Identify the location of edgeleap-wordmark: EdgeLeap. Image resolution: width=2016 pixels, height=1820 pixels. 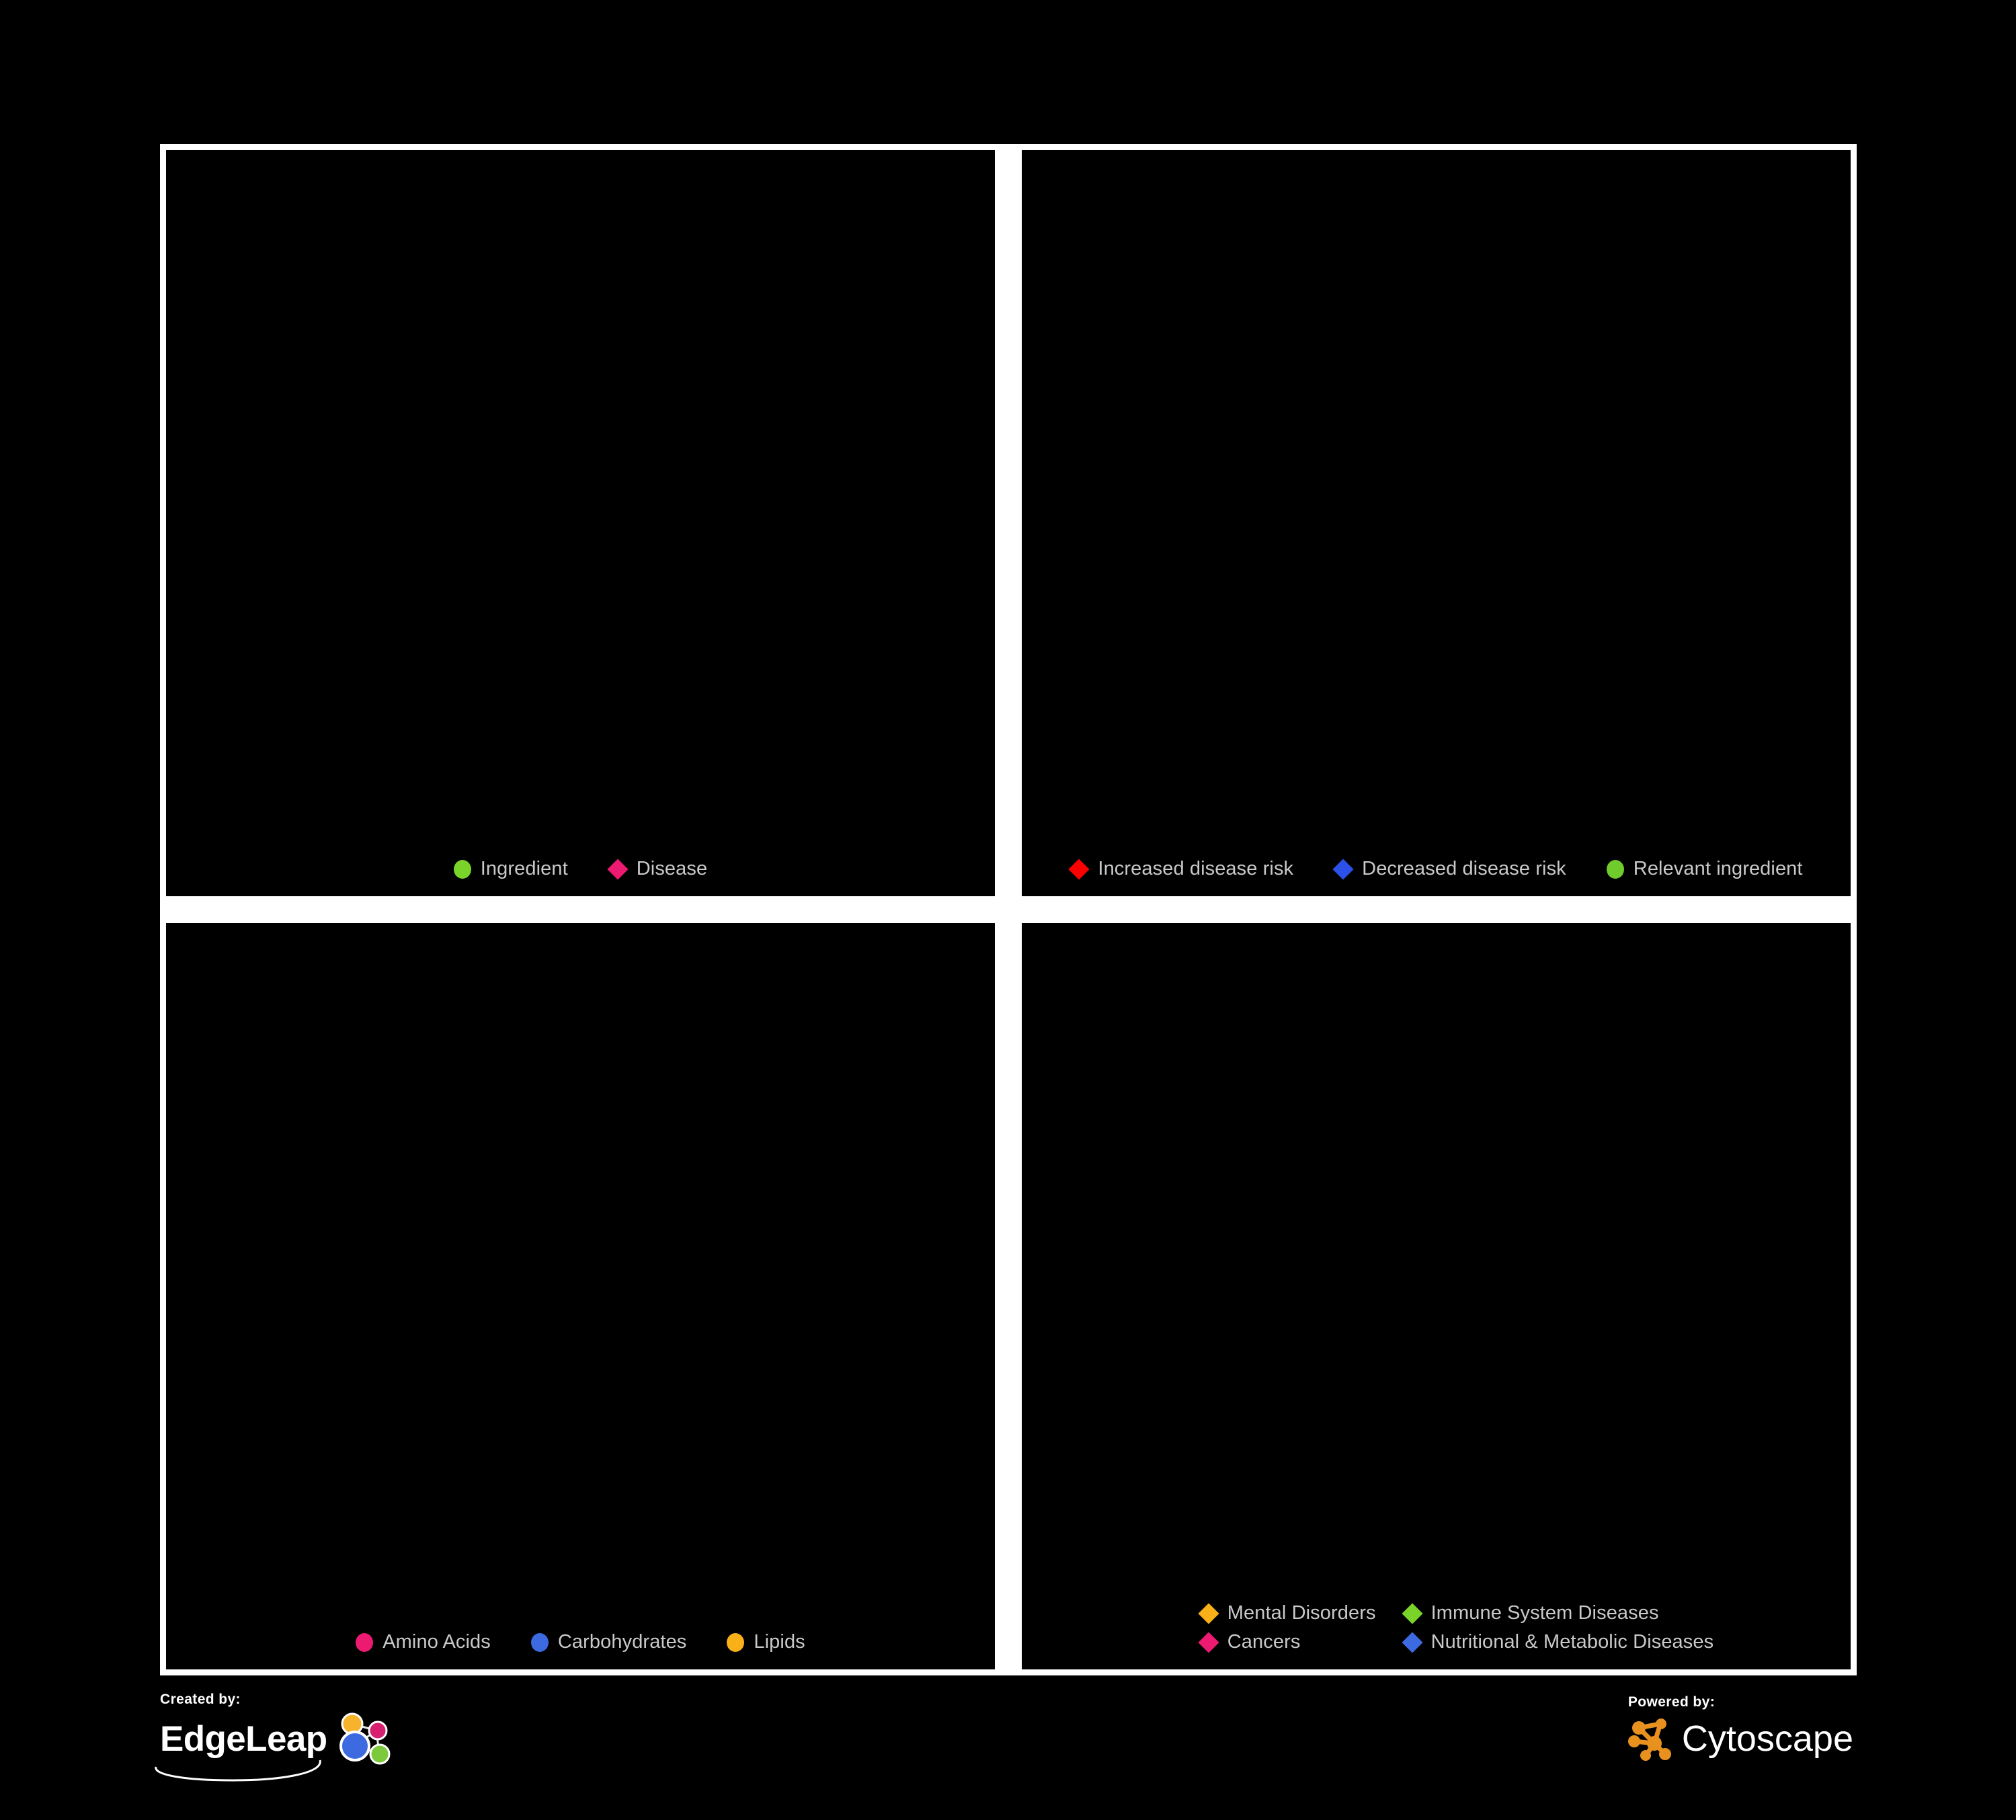
(243, 1738).